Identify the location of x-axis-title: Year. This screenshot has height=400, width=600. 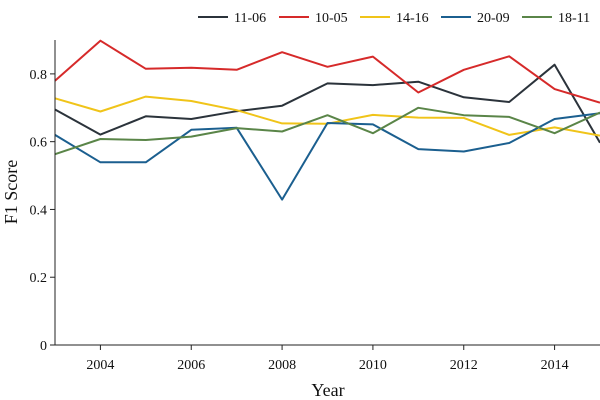
(327, 390).